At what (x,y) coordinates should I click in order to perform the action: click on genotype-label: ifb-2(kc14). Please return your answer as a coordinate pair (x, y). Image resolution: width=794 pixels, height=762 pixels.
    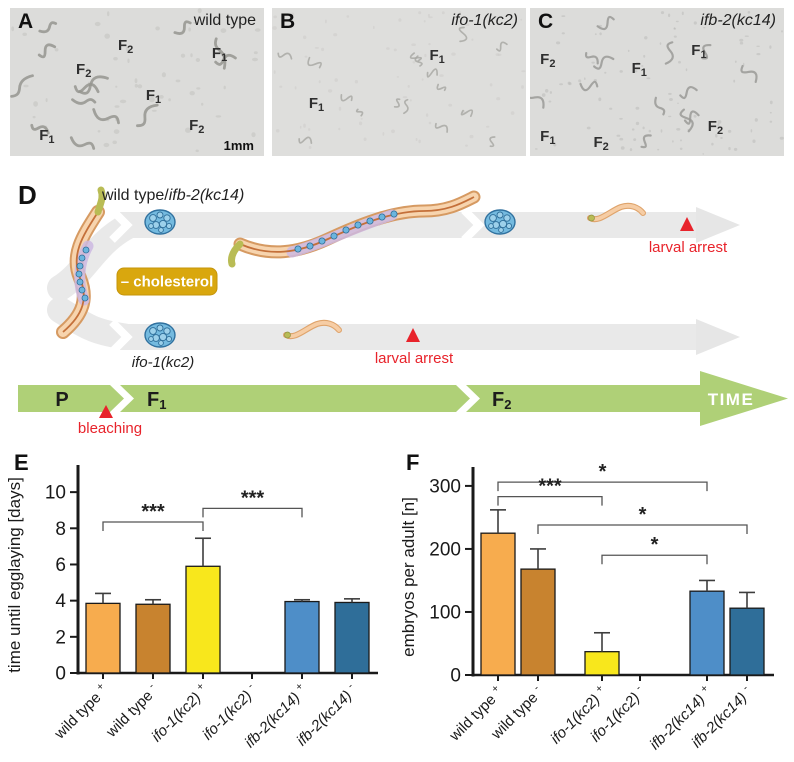
    Looking at the image, I should click on (738, 20).